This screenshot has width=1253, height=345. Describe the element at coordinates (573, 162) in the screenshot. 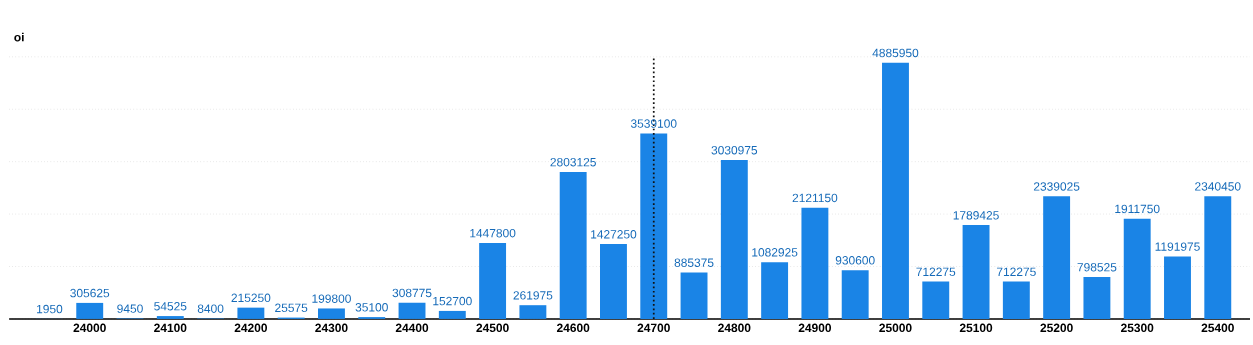

I see `data-label: 2803125` at that location.